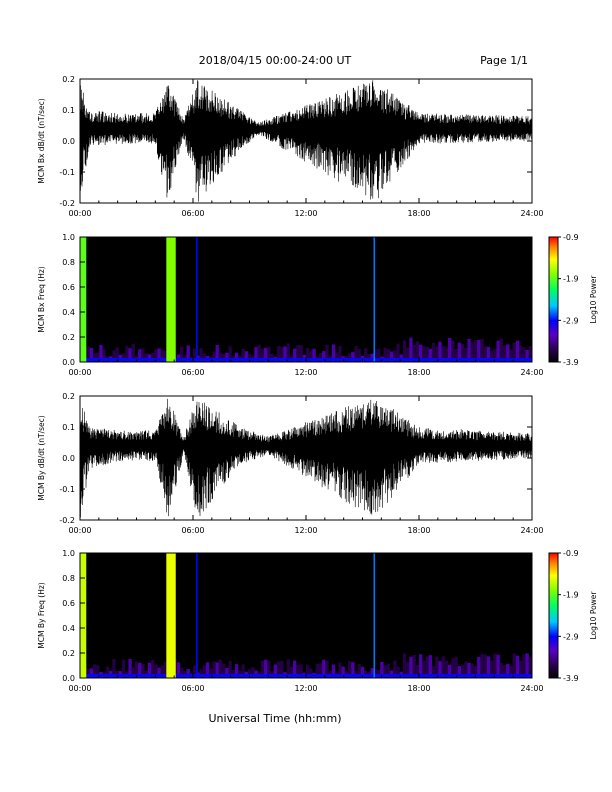 Image resolution: width=612 pixels, height=792 pixels. I want to click on dbdt-trace, so click(306, 141).